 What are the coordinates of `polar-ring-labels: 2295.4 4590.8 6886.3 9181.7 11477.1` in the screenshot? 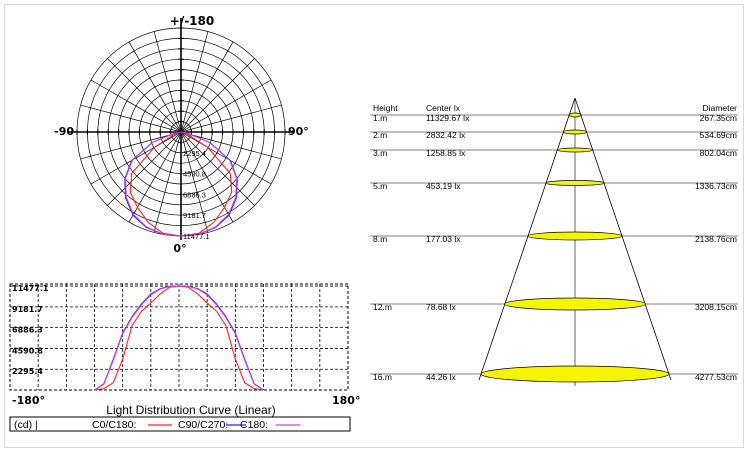 It's located at (196, 195).